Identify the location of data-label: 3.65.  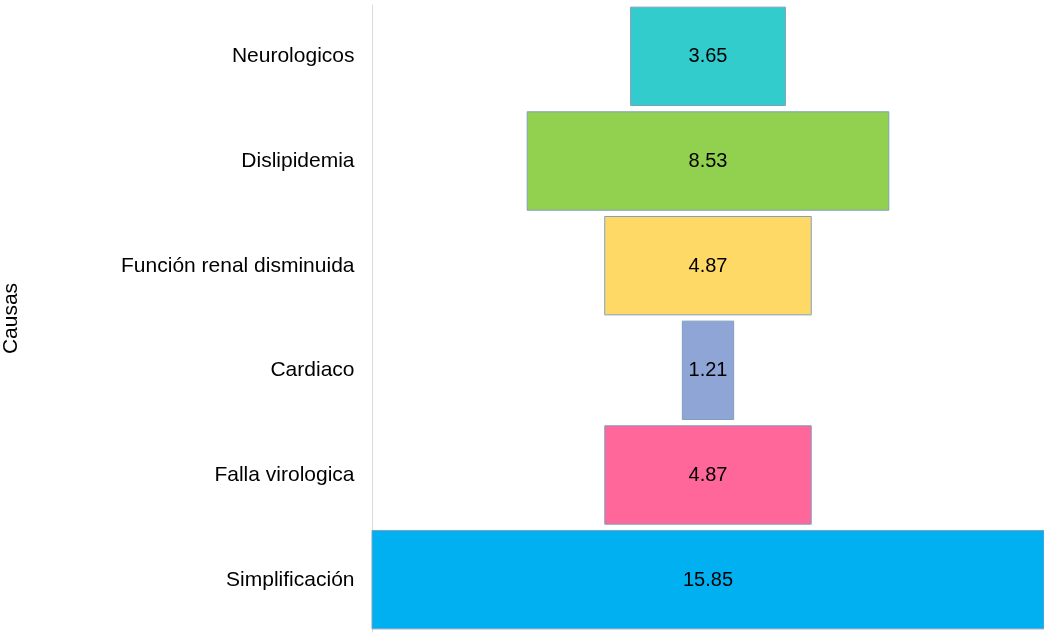
(708, 55).